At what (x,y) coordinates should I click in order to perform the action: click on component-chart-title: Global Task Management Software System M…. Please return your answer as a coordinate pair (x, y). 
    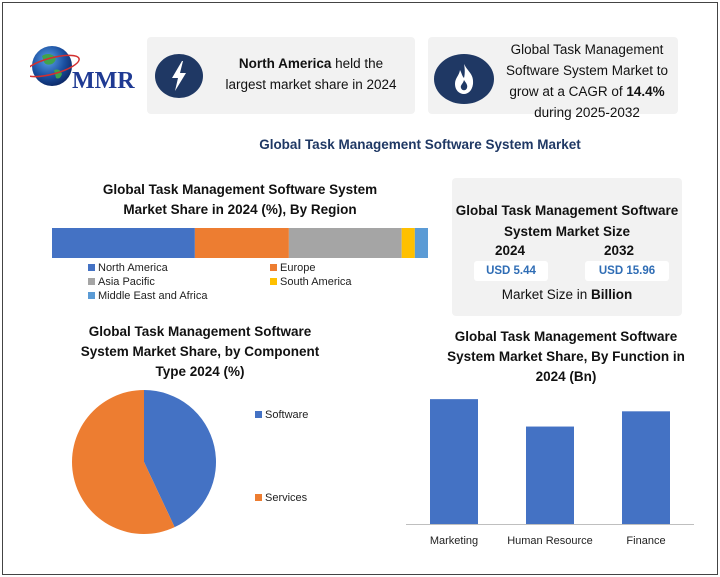
    Looking at the image, I should click on (200, 352).